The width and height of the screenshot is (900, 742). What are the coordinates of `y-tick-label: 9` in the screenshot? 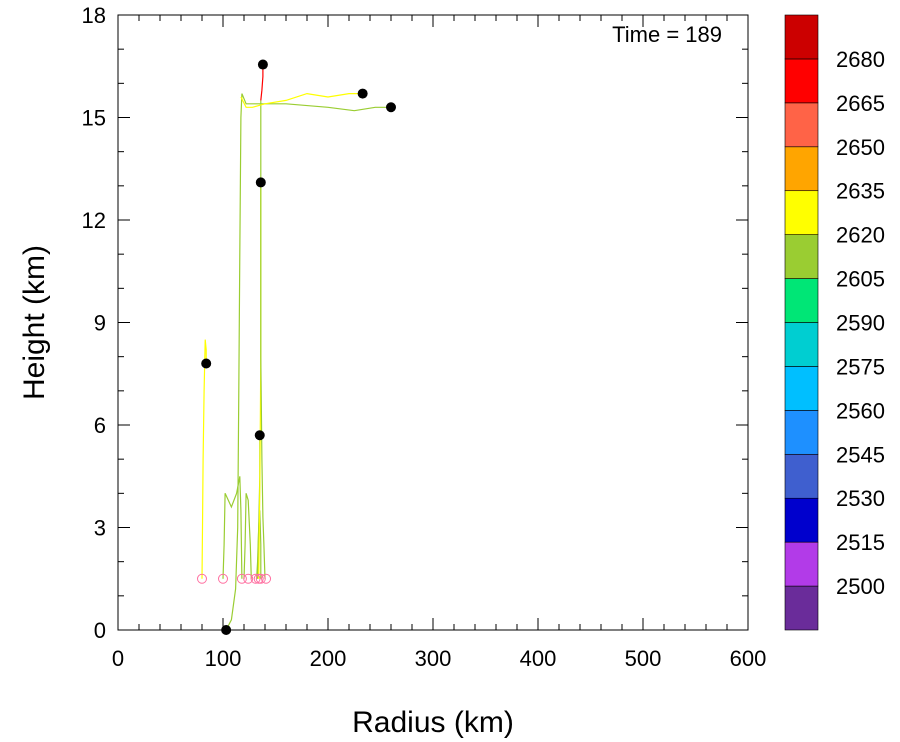 It's located at (100, 323).